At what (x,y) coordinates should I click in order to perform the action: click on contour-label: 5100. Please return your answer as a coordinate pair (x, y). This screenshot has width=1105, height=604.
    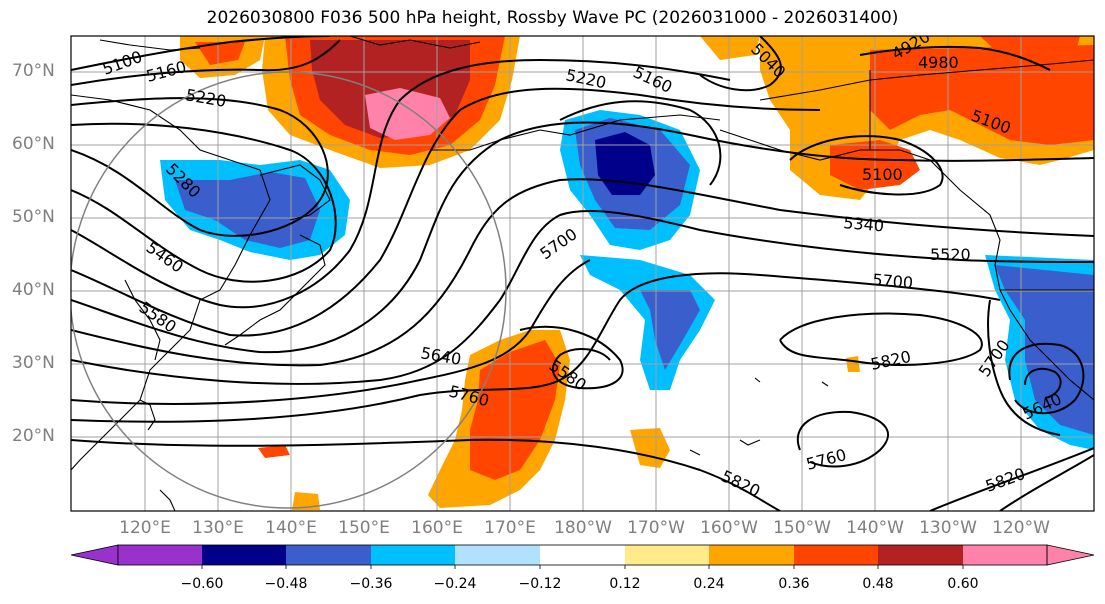
    Looking at the image, I should click on (882, 174).